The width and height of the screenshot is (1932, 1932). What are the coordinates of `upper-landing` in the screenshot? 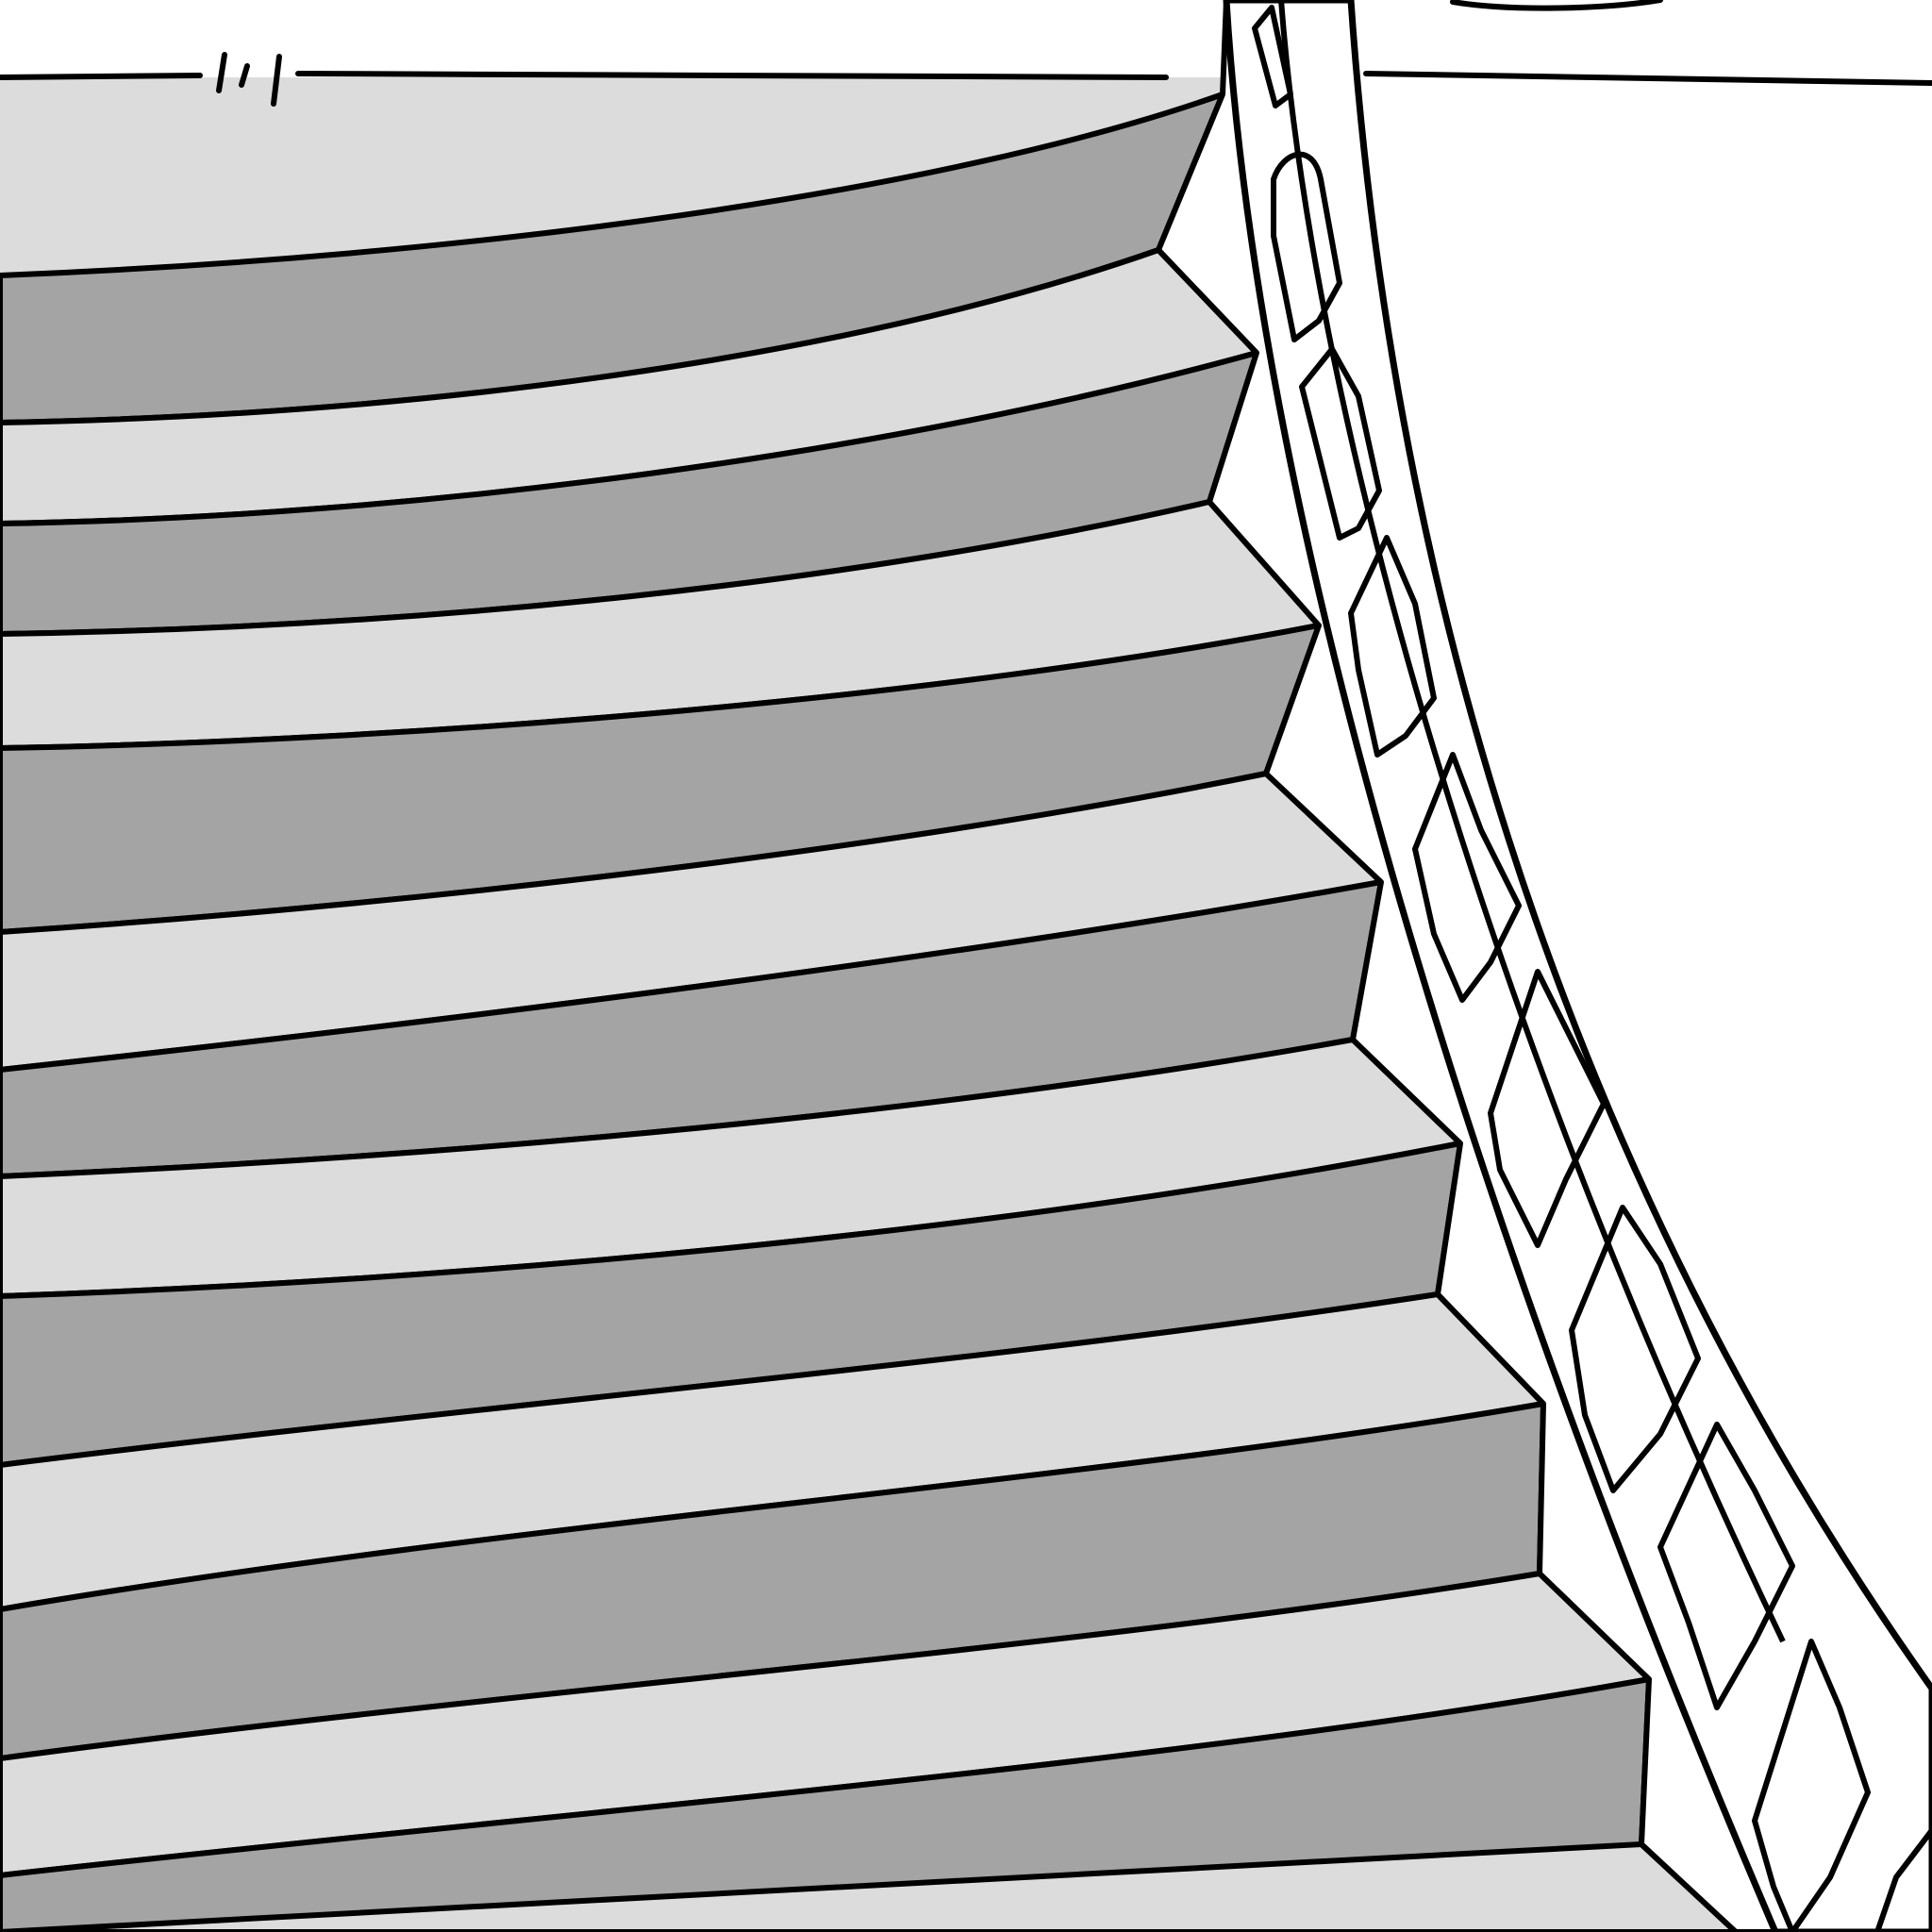 It's located at (613, 176).